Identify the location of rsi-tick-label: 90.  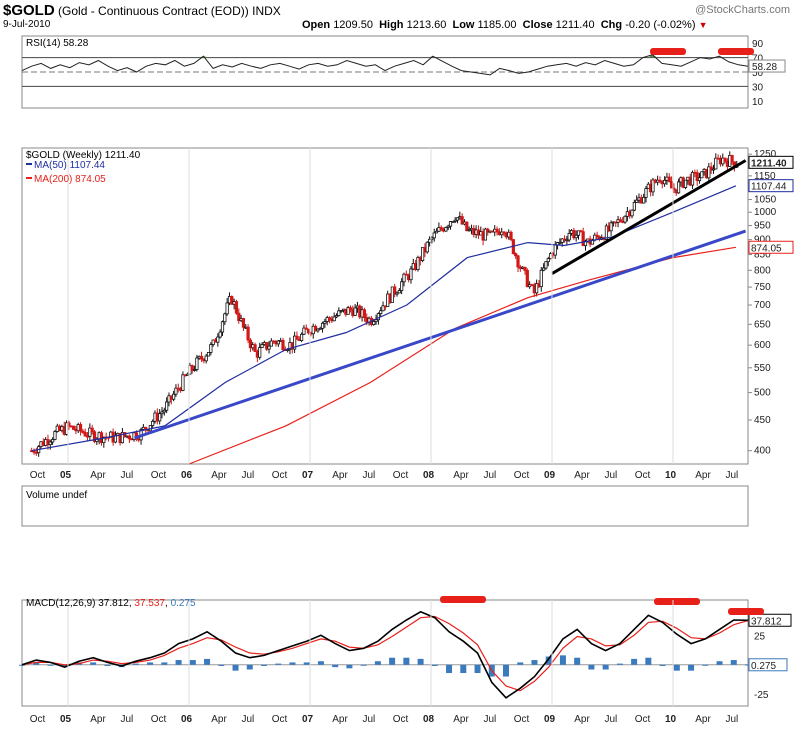
(758, 44).